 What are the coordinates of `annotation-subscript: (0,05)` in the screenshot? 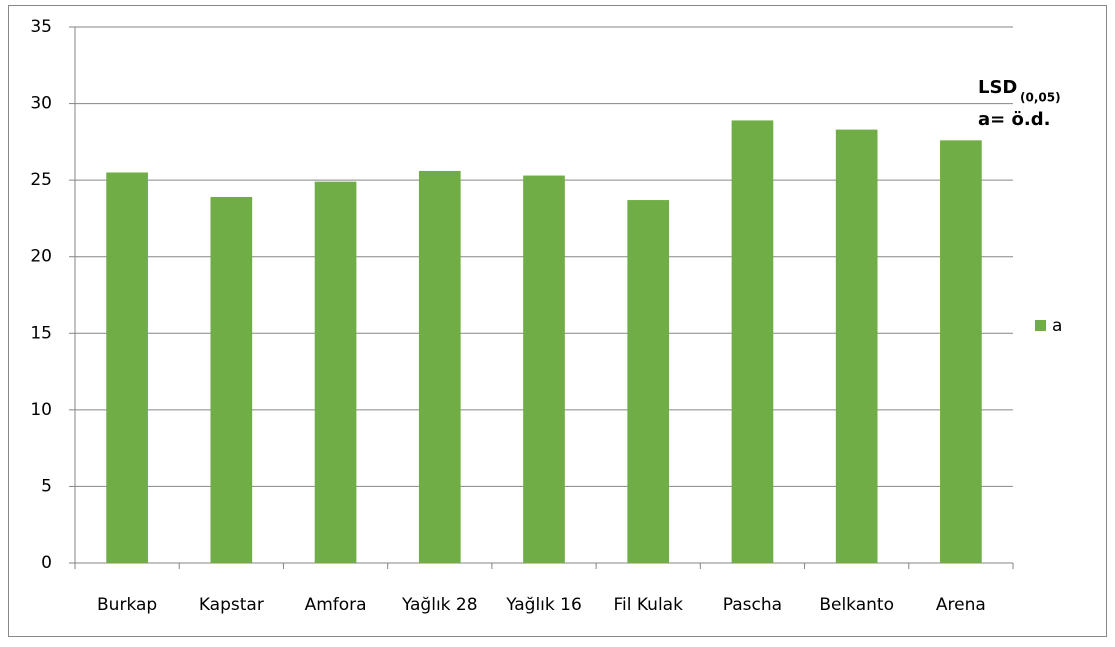 It's located at (1040, 98).